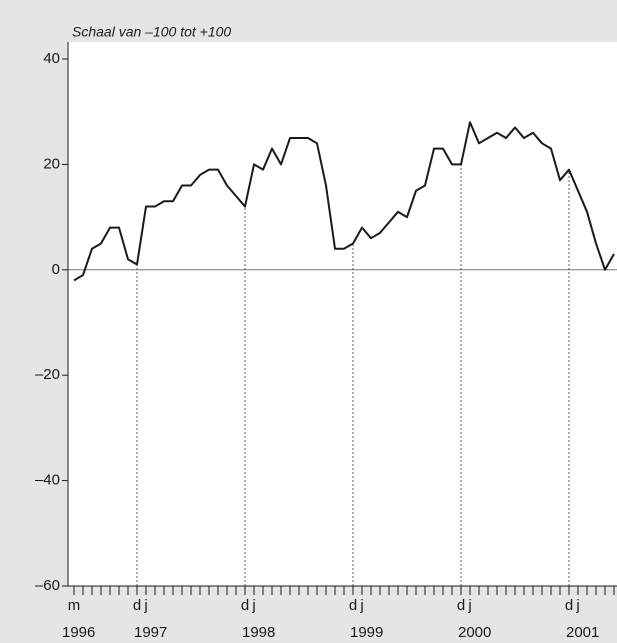  I want to click on x-year-label: 2001, so click(582, 632).